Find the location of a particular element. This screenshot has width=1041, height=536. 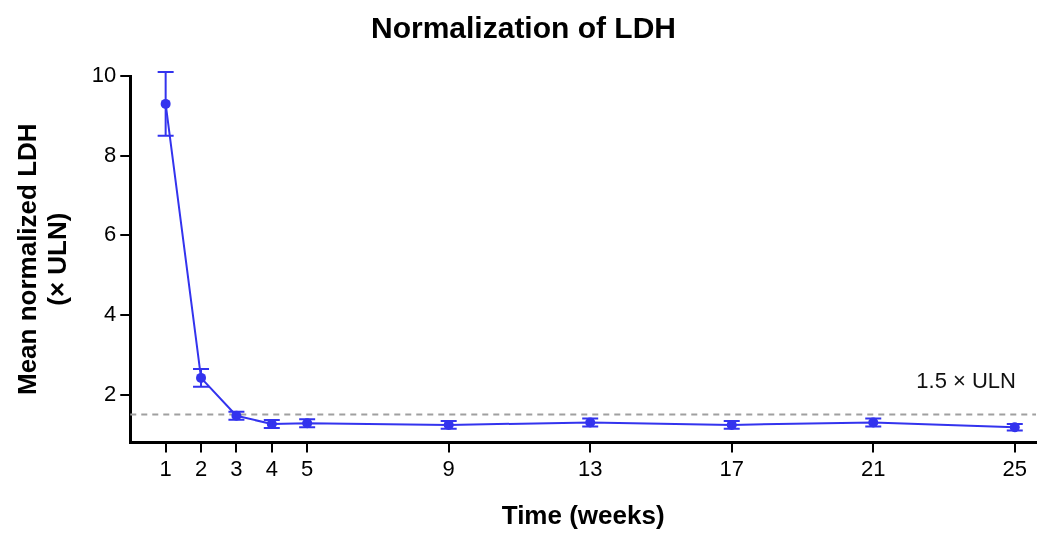

x-tick-label: 5 is located at coordinates (307, 468).